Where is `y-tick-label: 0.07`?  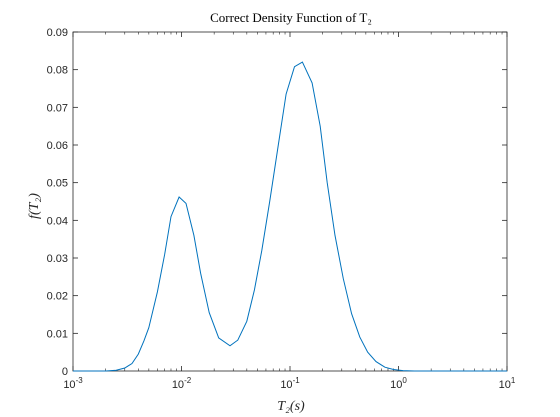
y-tick-label: 0.07 is located at coordinates (57, 108).